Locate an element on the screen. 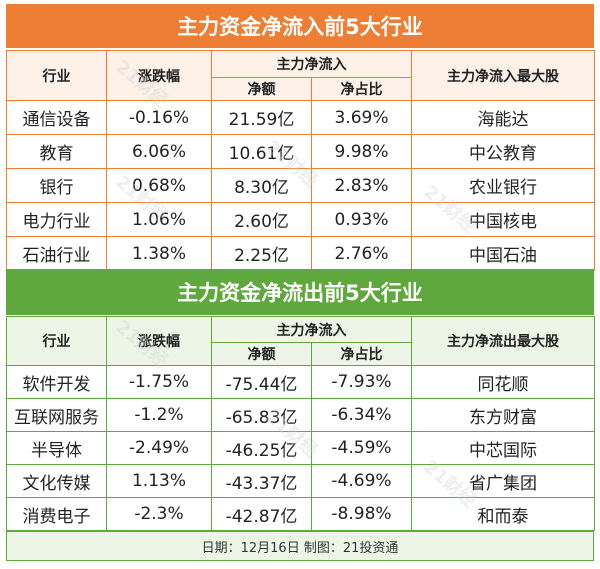 The image size is (600, 569). net-ratio-cell: 9.98% is located at coordinates (361, 151).